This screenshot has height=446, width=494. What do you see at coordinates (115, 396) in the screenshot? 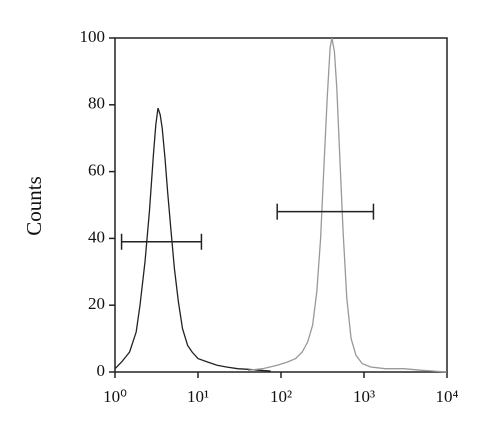
I see `x-tick-label: 10⁰` at bounding box center [115, 396].